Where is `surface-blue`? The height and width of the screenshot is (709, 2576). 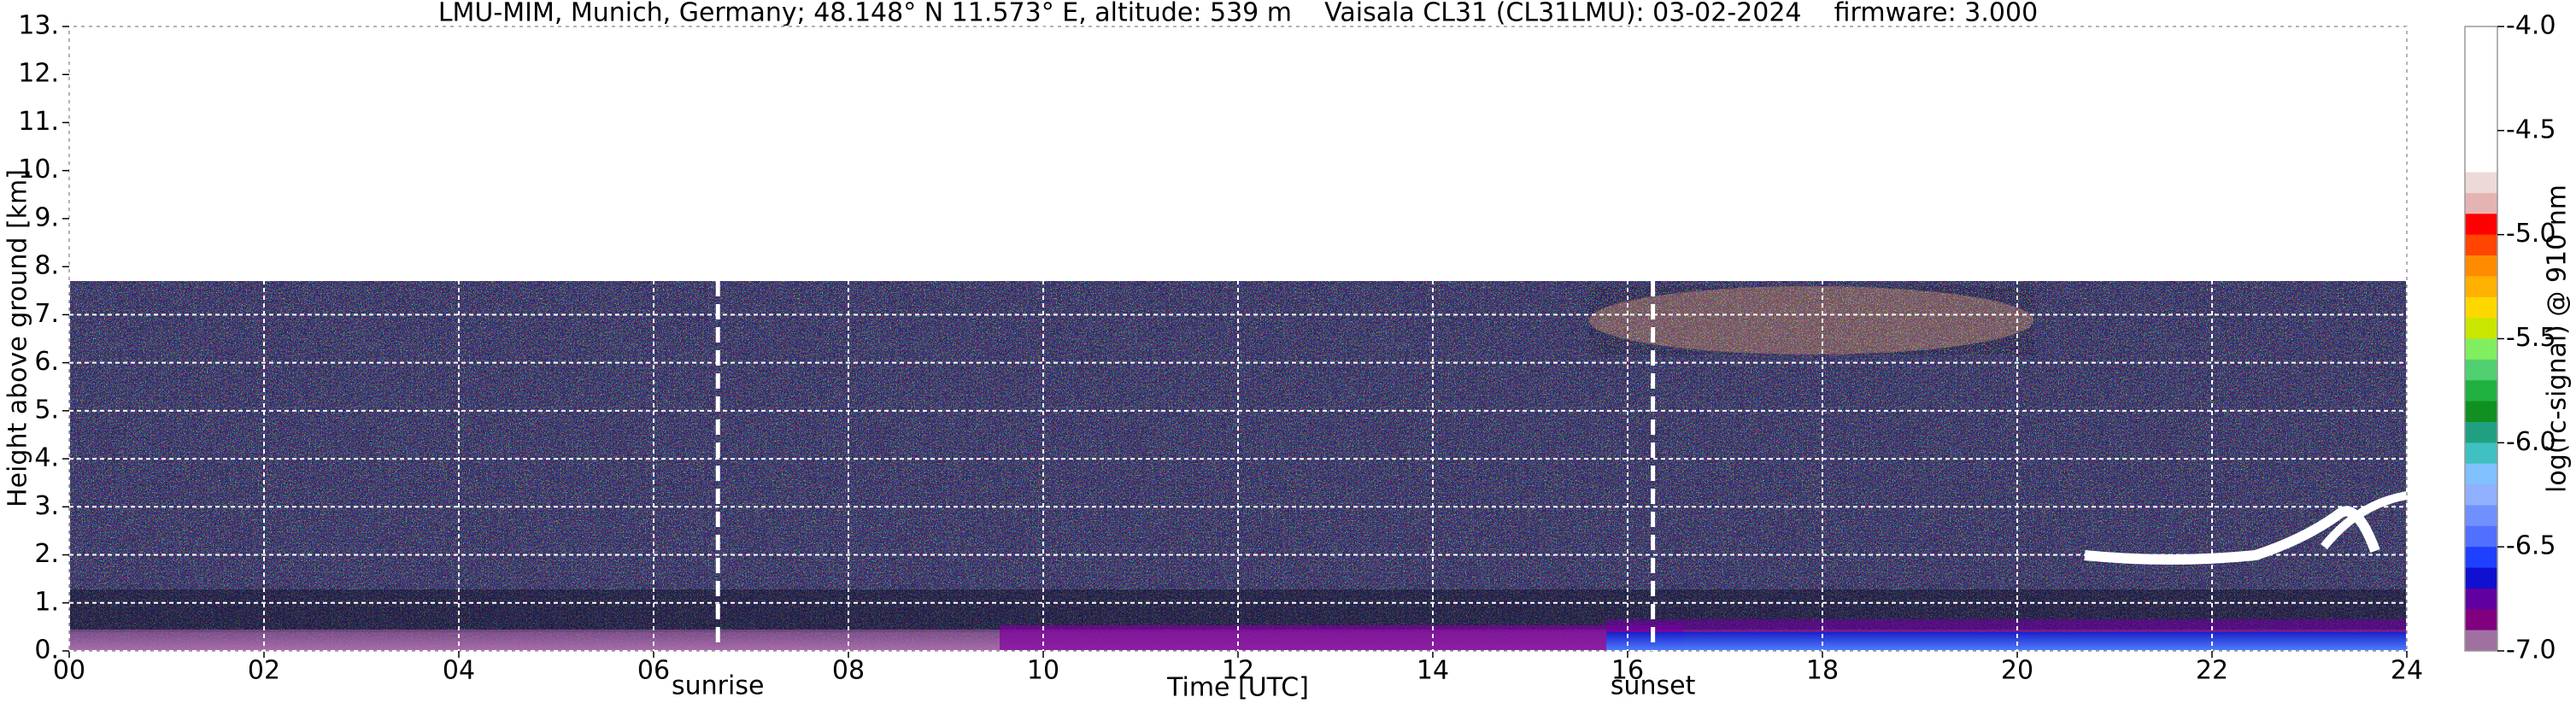
surface-blue is located at coordinates (2006, 641).